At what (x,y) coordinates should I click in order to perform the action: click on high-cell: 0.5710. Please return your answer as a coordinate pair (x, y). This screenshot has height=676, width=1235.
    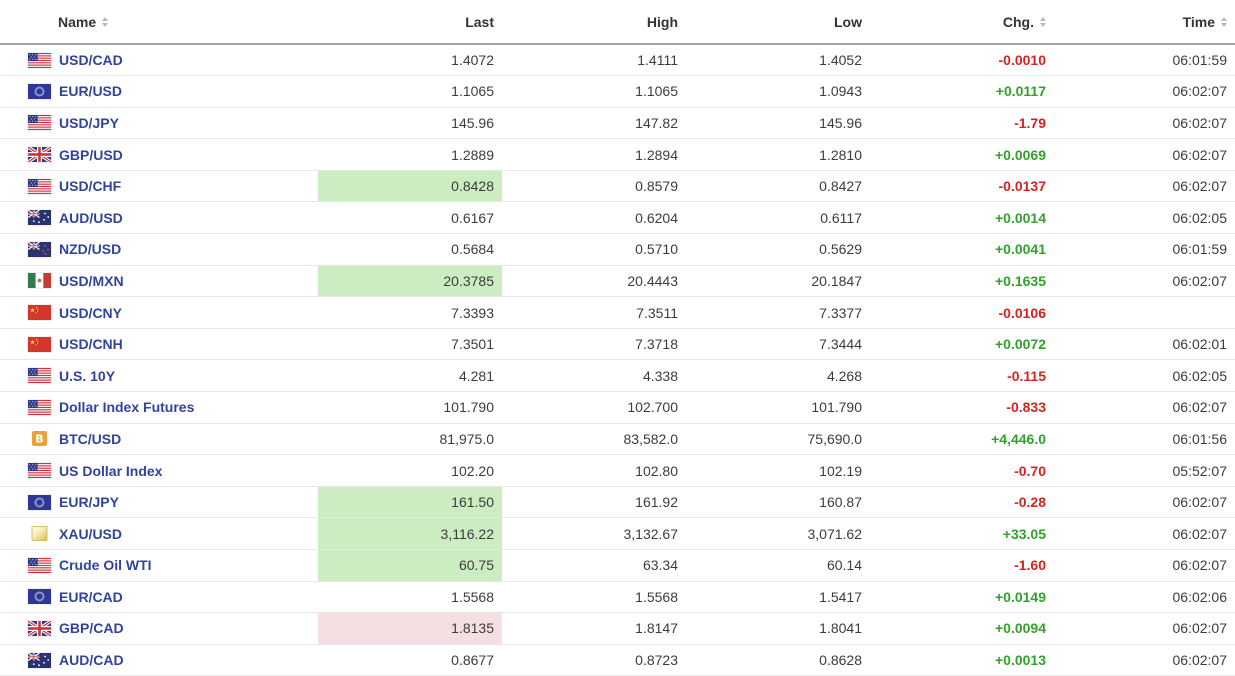
    Looking at the image, I should click on (594, 249).